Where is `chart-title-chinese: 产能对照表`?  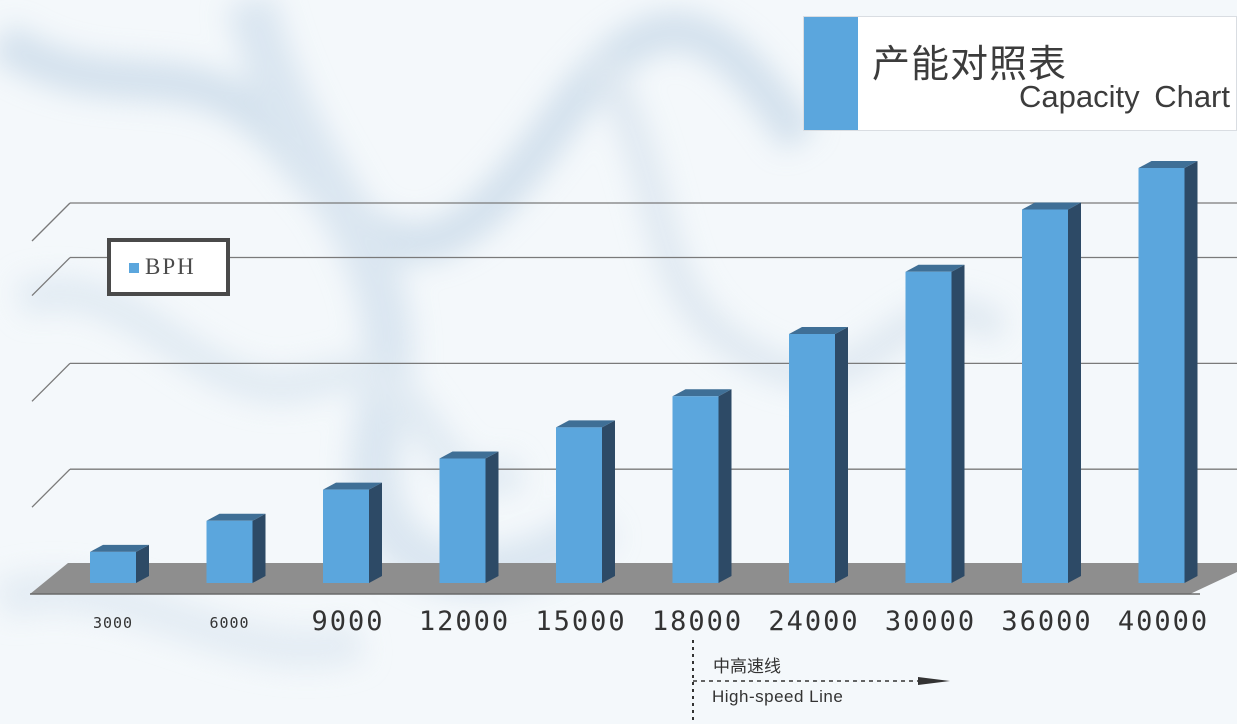 chart-title-chinese: 产能对照表 is located at coordinates (970, 64).